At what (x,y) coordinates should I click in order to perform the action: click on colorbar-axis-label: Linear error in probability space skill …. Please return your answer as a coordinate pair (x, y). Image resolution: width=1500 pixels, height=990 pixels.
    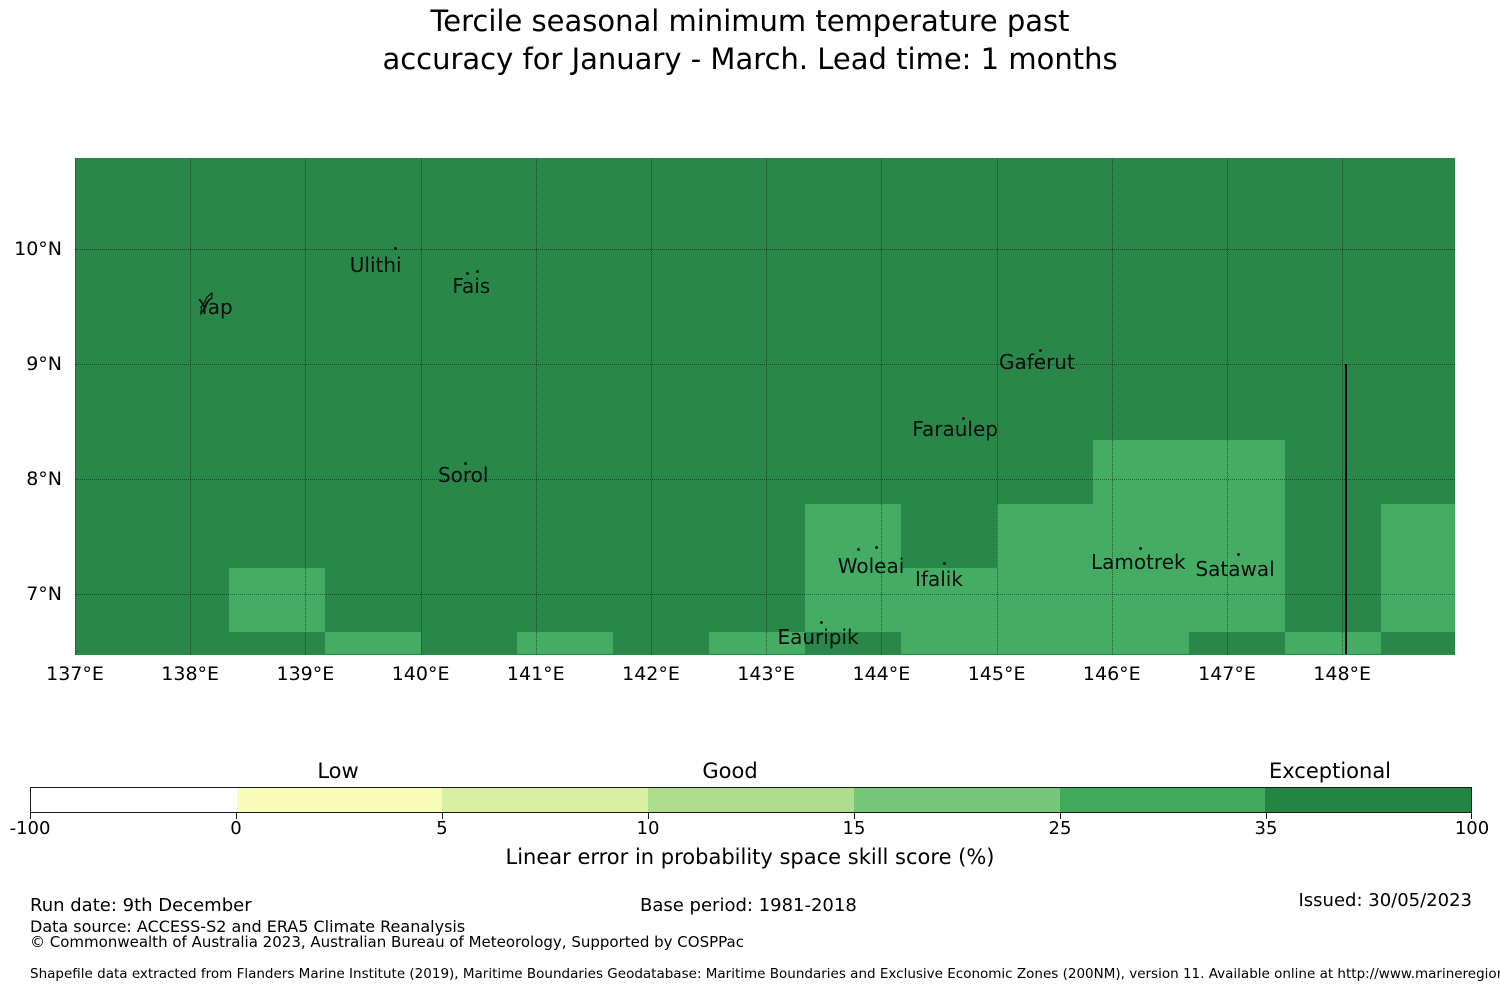
    Looking at the image, I should click on (750, 857).